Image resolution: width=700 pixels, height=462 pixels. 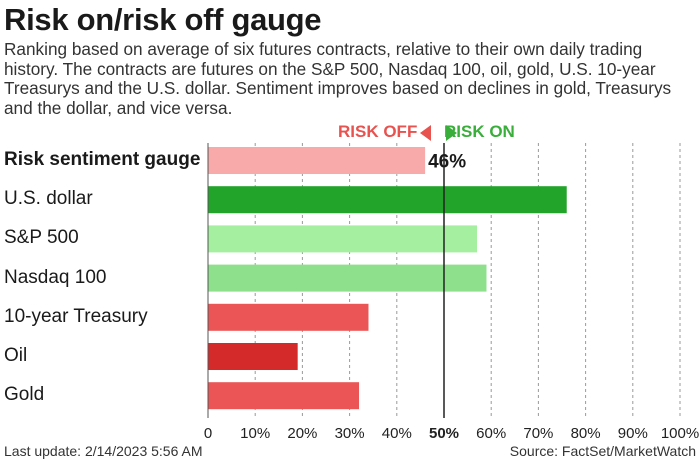 I want to click on category-label-1: U.S. dollar, so click(x=48, y=199).